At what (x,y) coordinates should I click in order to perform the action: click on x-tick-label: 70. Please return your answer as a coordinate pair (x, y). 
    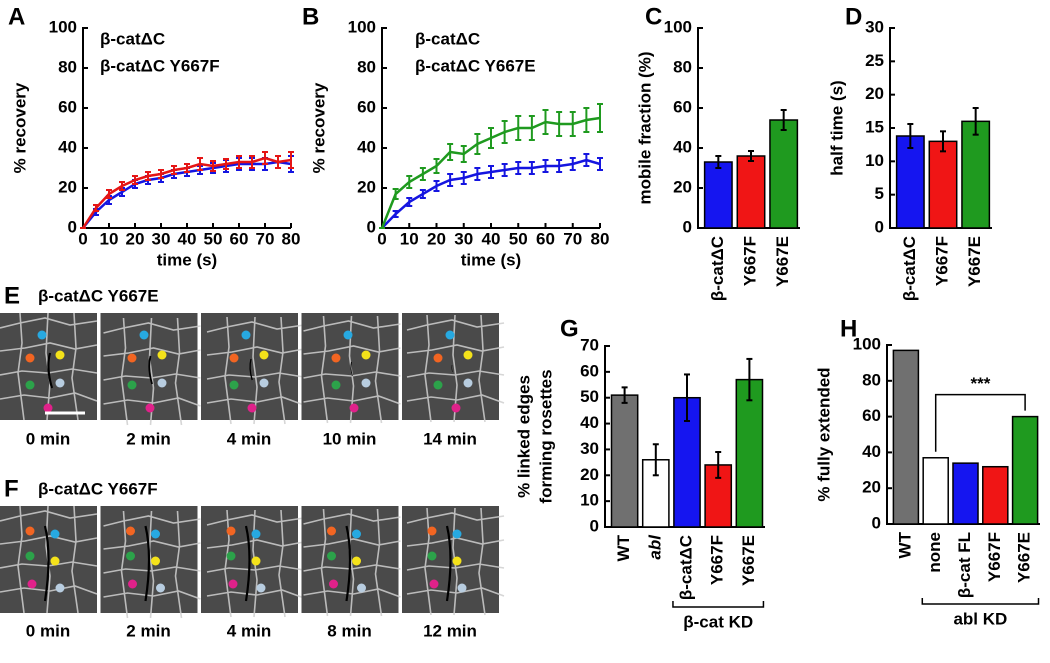
    Looking at the image, I should click on (572, 238).